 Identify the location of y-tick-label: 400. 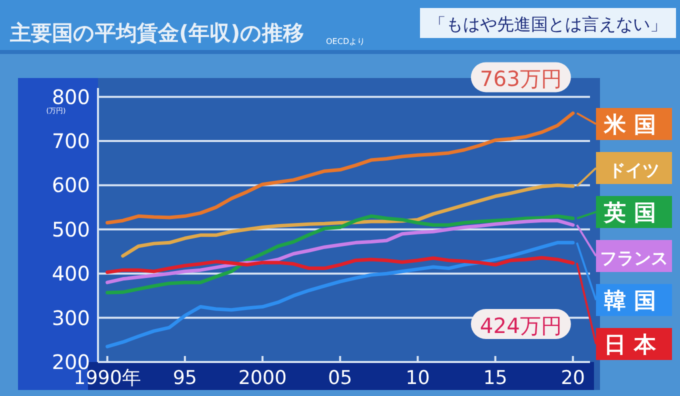
(71, 274).